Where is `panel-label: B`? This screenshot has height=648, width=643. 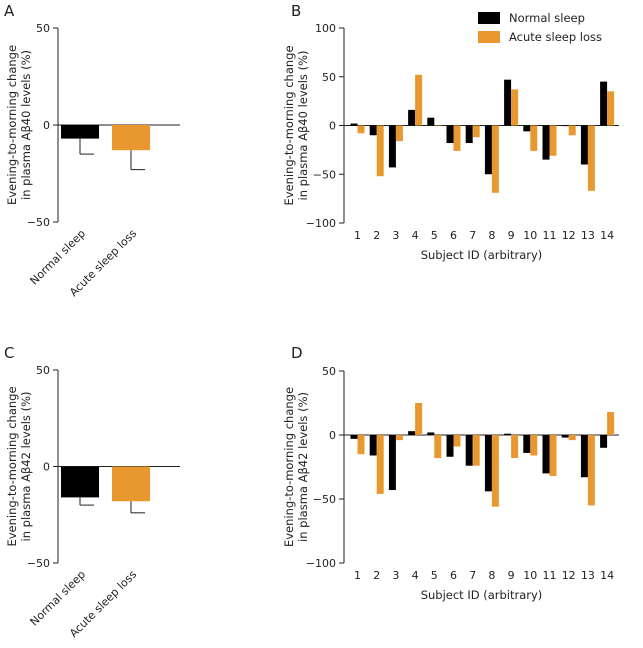
panel-label: B is located at coordinates (296, 11).